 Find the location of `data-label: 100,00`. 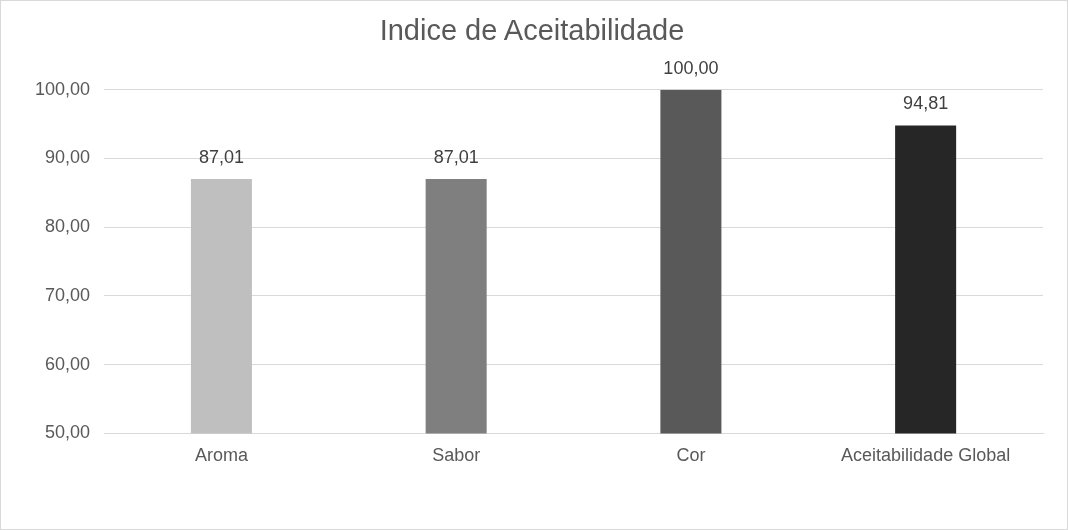

data-label: 100,00 is located at coordinates (691, 67).